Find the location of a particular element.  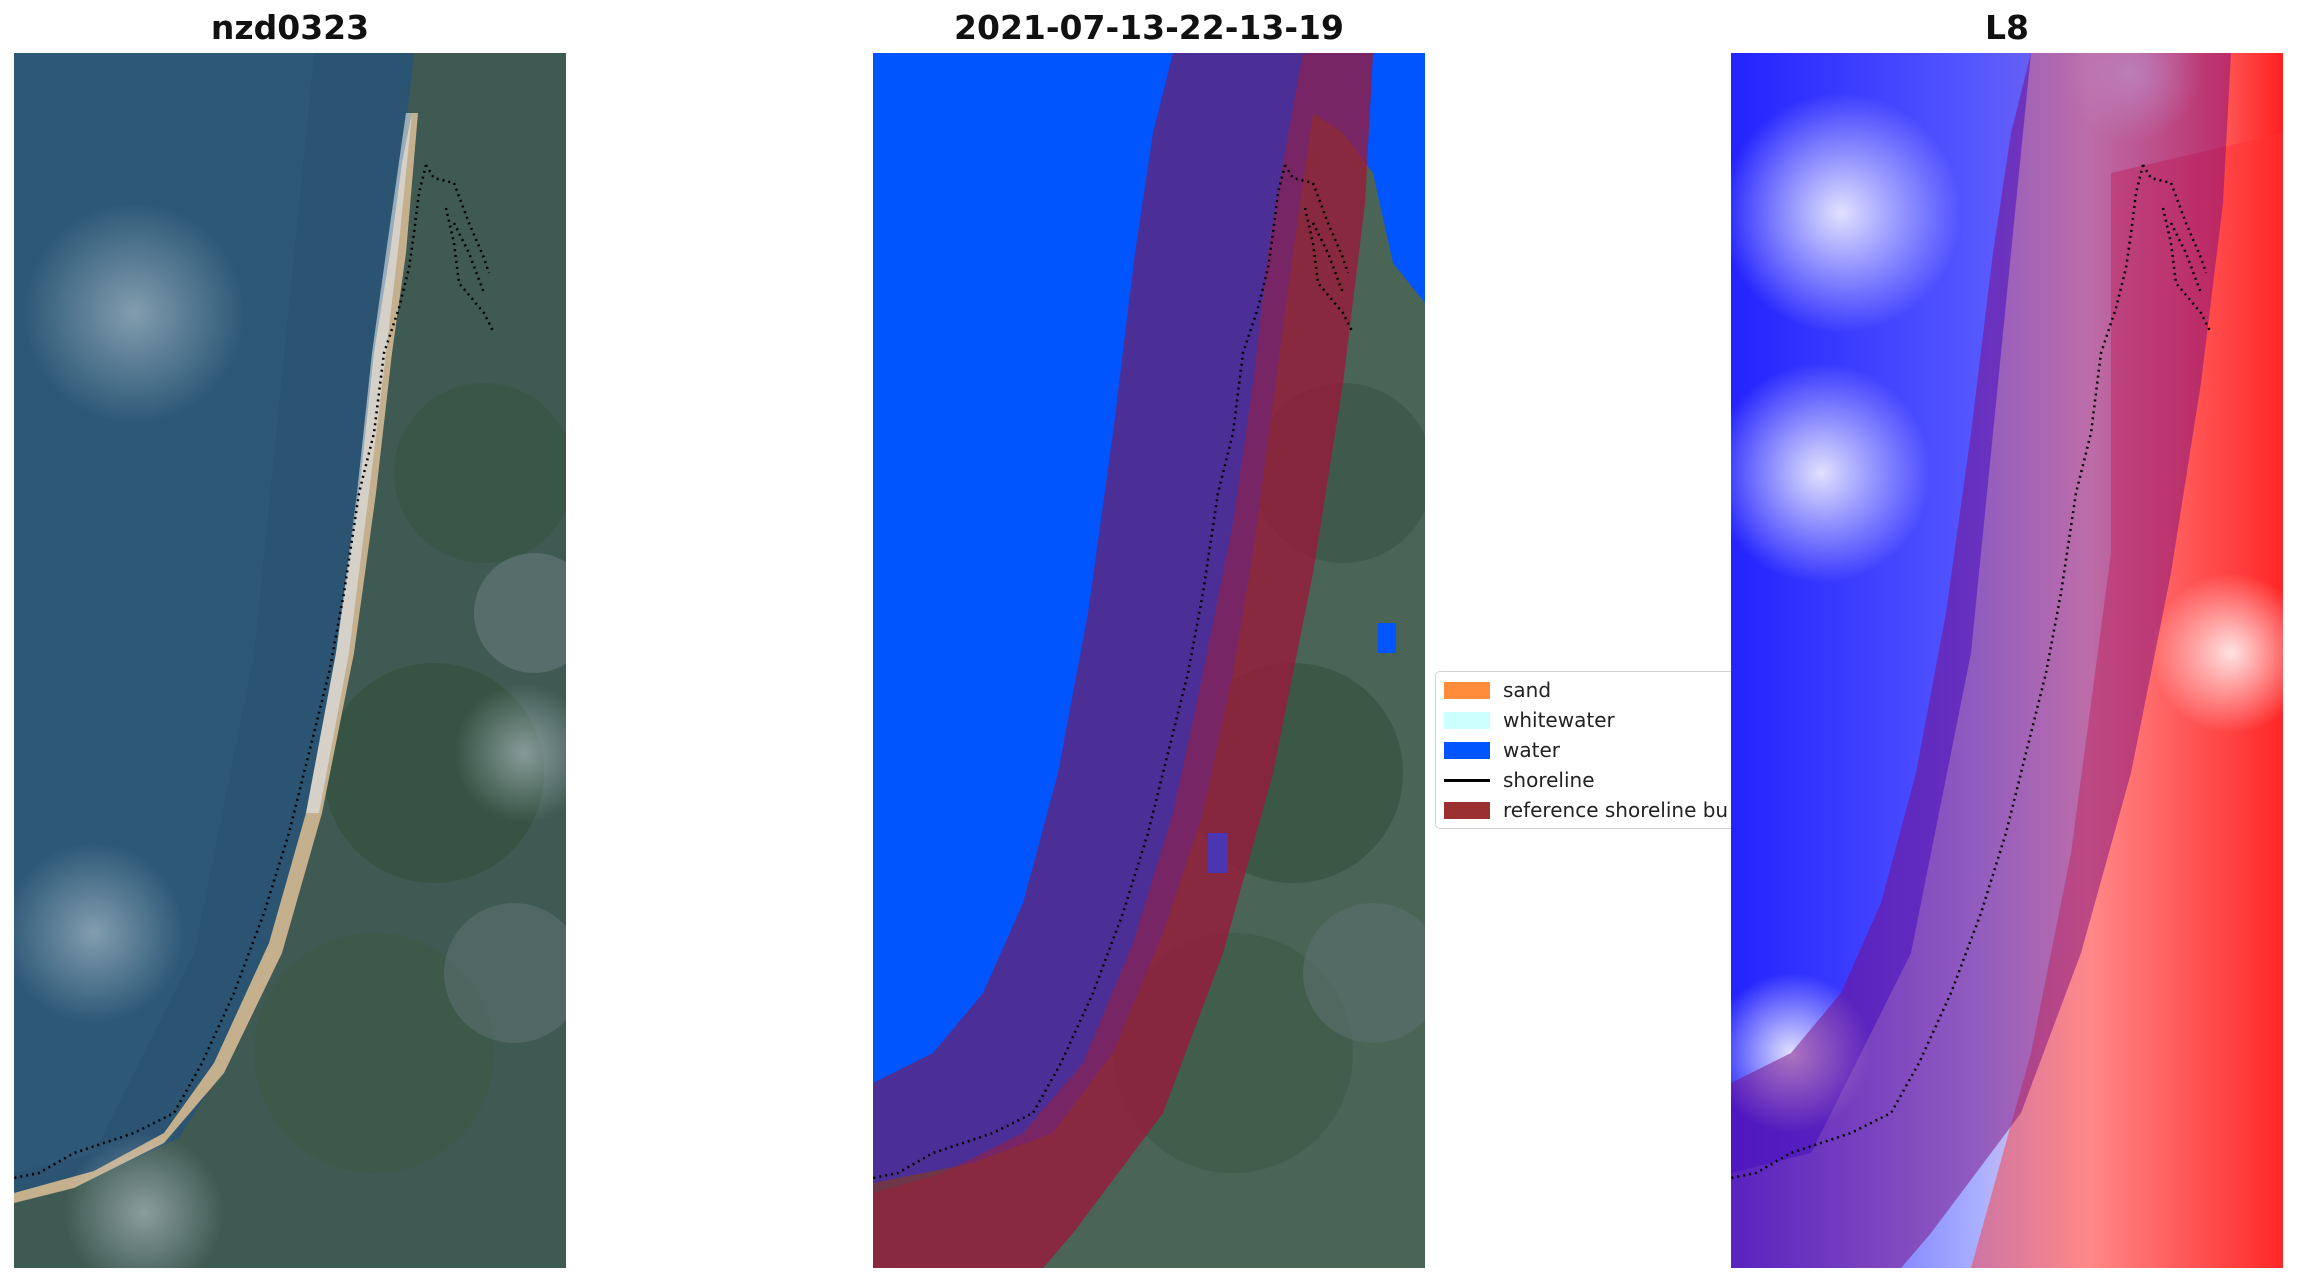

legend-item-shoreline: shoreline is located at coordinates (1586, 780).